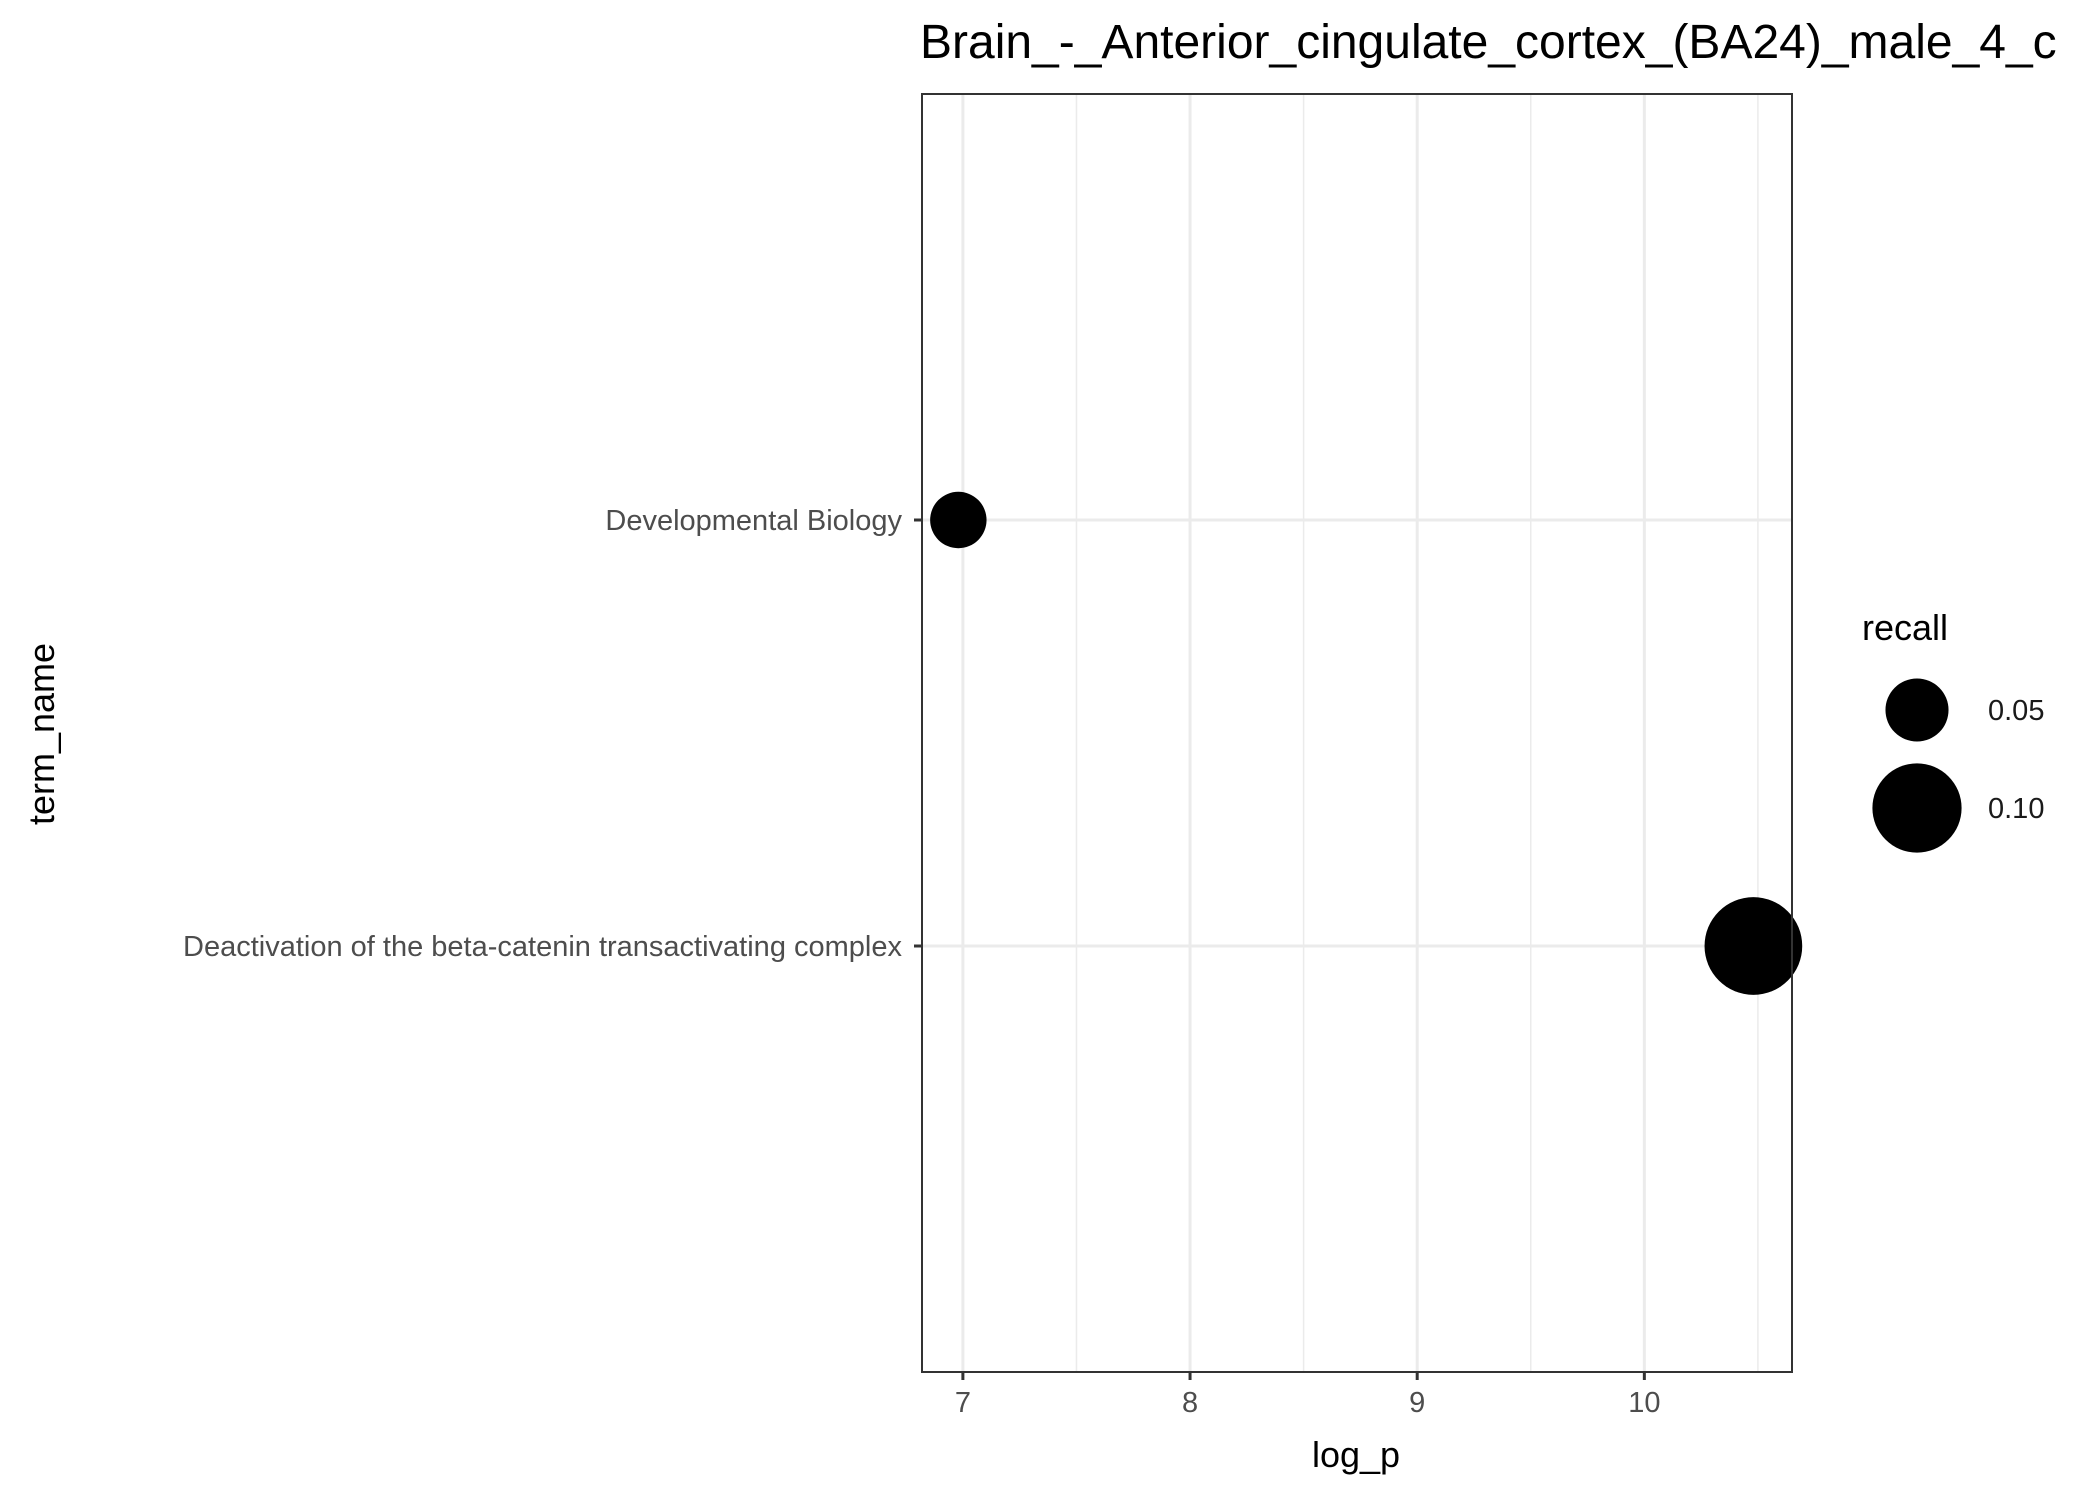 The height and width of the screenshot is (1499, 2100). Describe the element at coordinates (1644, 1403) in the screenshot. I see `x-tick-label: 10` at that location.